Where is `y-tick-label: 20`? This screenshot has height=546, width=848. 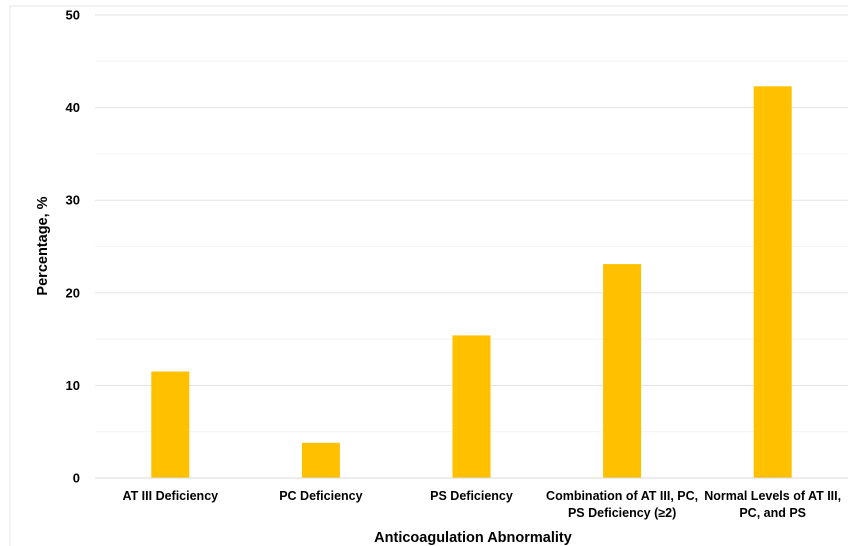
y-tick-label: 20 is located at coordinates (73, 292).